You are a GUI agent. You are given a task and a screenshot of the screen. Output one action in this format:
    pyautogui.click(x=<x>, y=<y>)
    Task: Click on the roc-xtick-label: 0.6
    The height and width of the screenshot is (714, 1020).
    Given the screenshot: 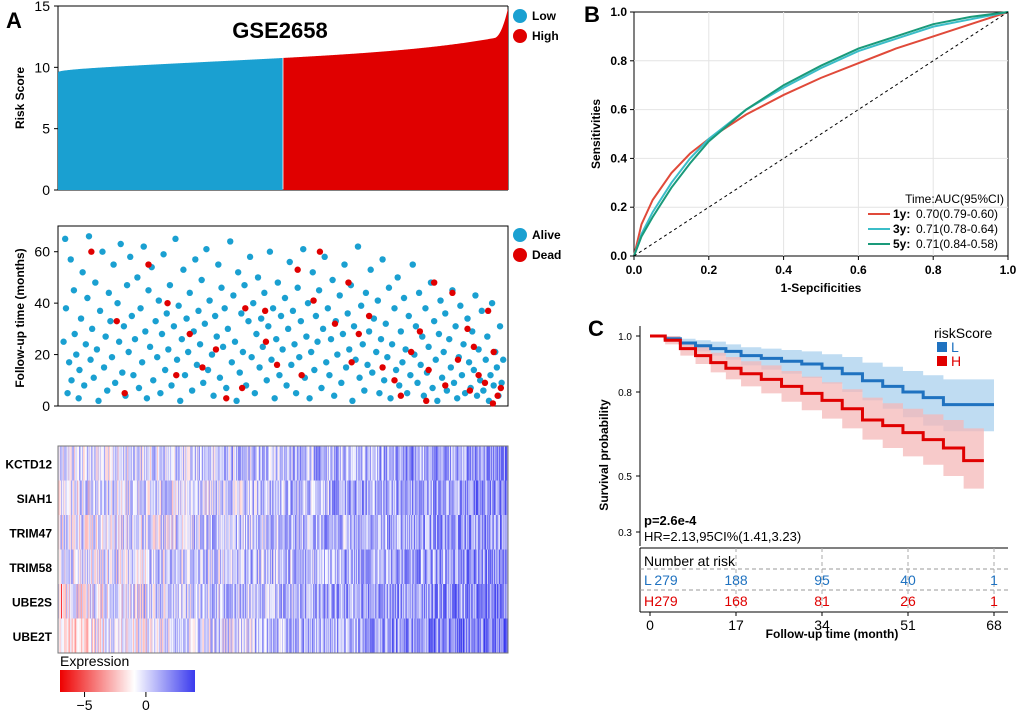 What is the action you would take?
    pyautogui.click(x=858, y=270)
    